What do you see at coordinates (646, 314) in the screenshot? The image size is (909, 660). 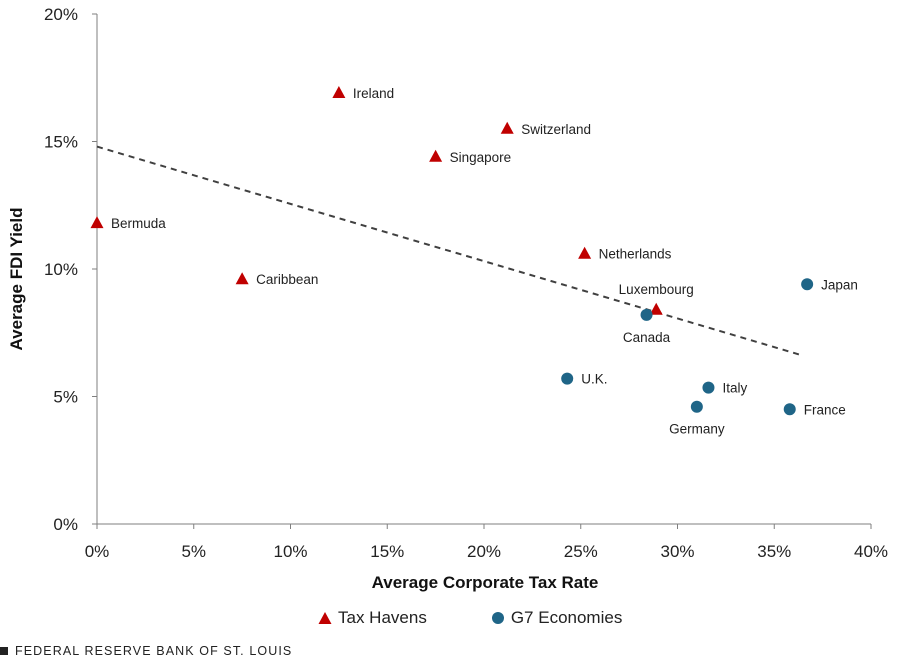 I see `point-canada` at bounding box center [646, 314].